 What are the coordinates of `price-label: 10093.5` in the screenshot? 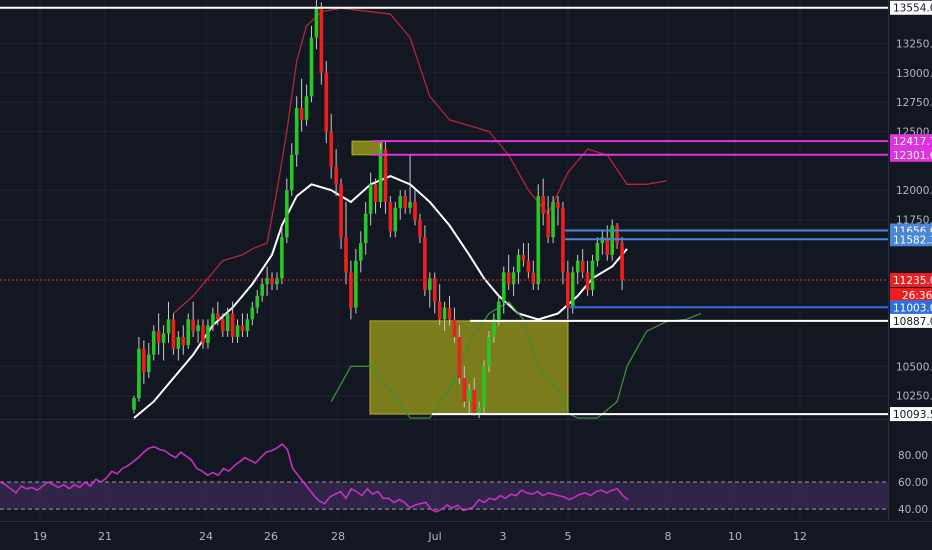 It's located at (911, 414).